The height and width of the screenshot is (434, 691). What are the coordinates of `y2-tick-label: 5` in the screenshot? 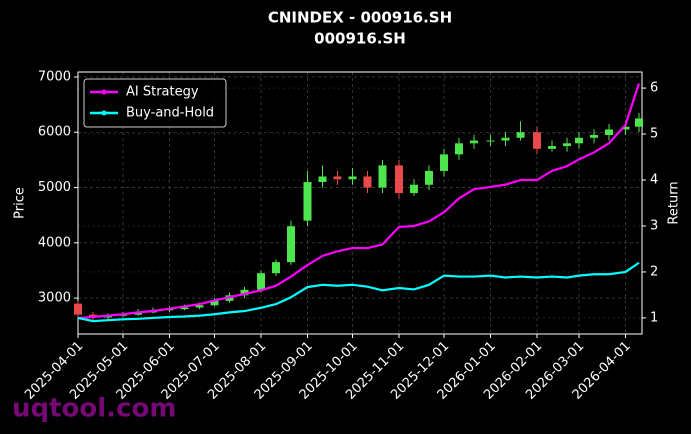 It's located at (654, 134).